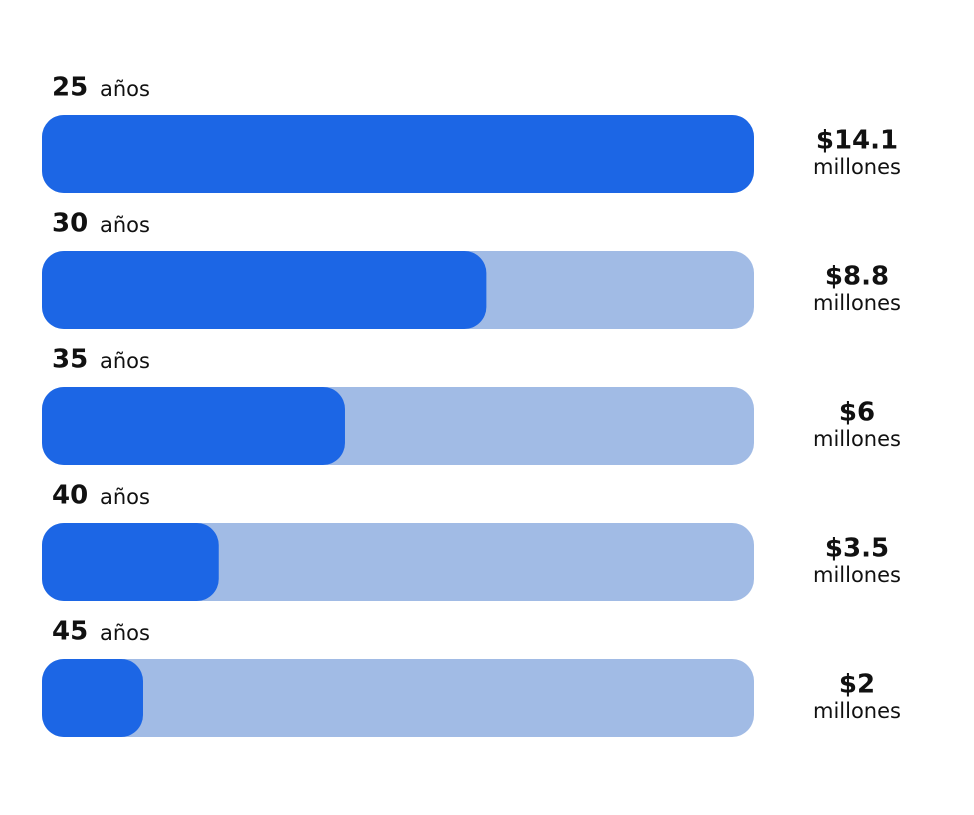 This screenshot has width=974, height=815. What do you see at coordinates (70, 632) in the screenshot?
I see `category-label: 45` at bounding box center [70, 632].